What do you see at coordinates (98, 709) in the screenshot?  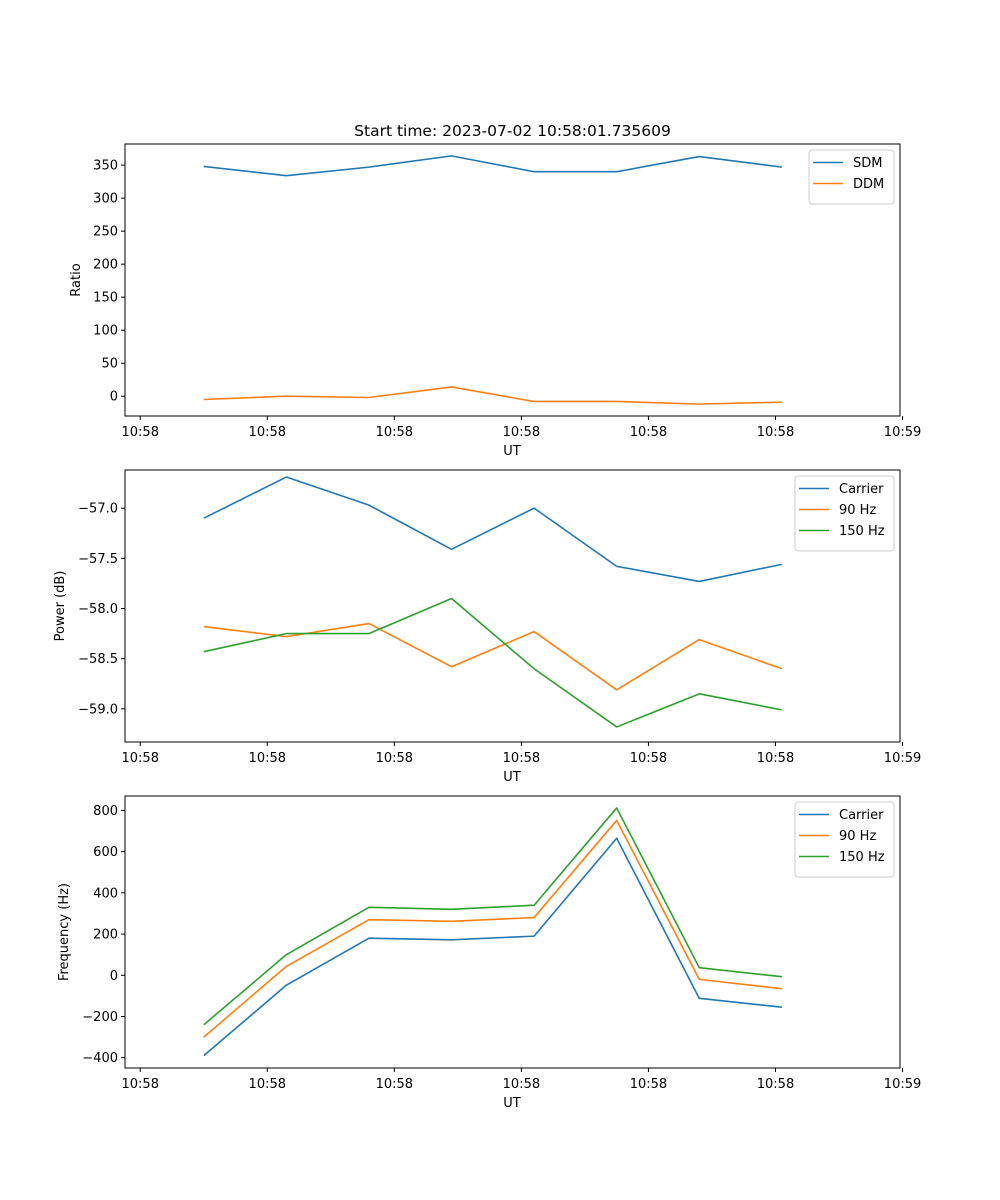 I see `y-tick-label: −59.0` at bounding box center [98, 709].